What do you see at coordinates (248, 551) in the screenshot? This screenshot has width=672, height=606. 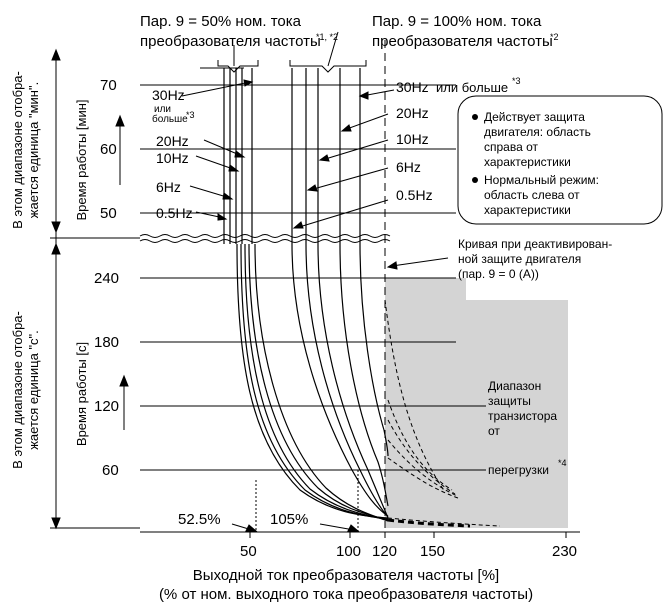 I see `x-tick-50: 50` at bounding box center [248, 551].